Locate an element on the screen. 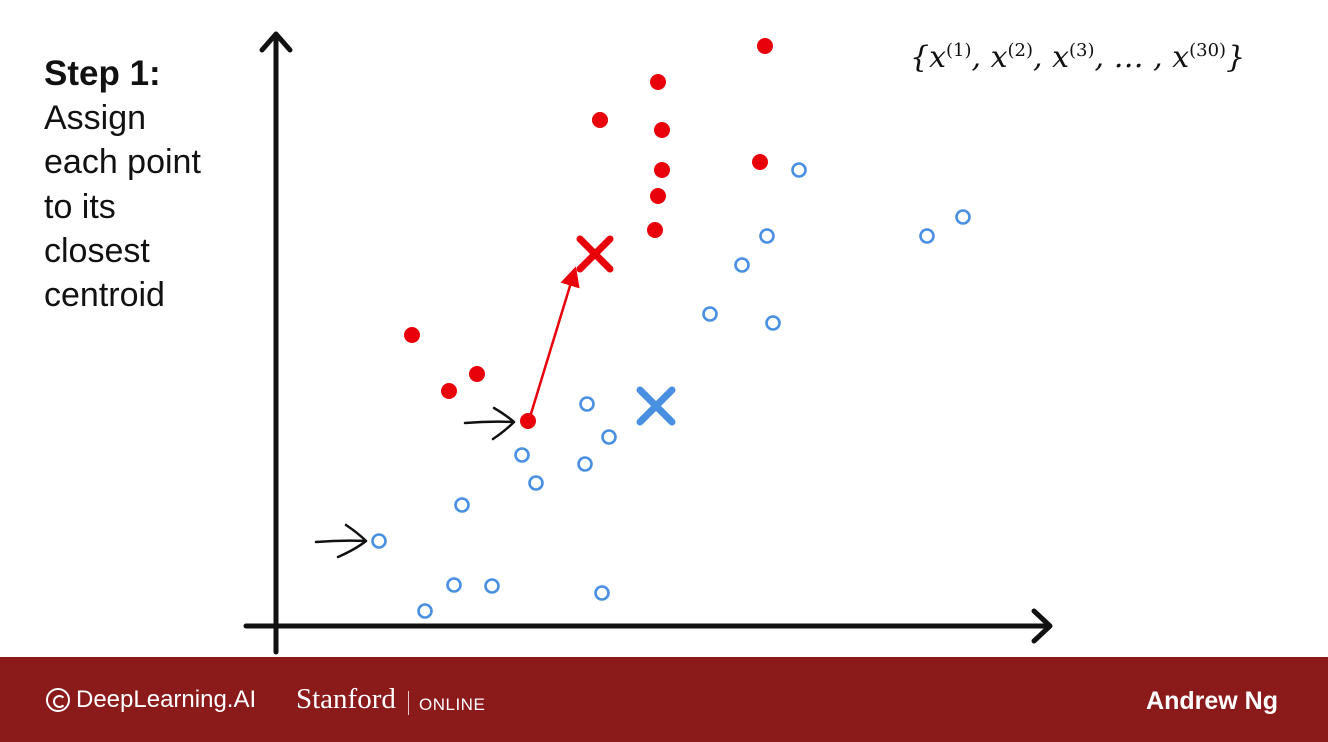 This screenshot has width=1328, height=742. y-axis is located at coordinates (276, 343).